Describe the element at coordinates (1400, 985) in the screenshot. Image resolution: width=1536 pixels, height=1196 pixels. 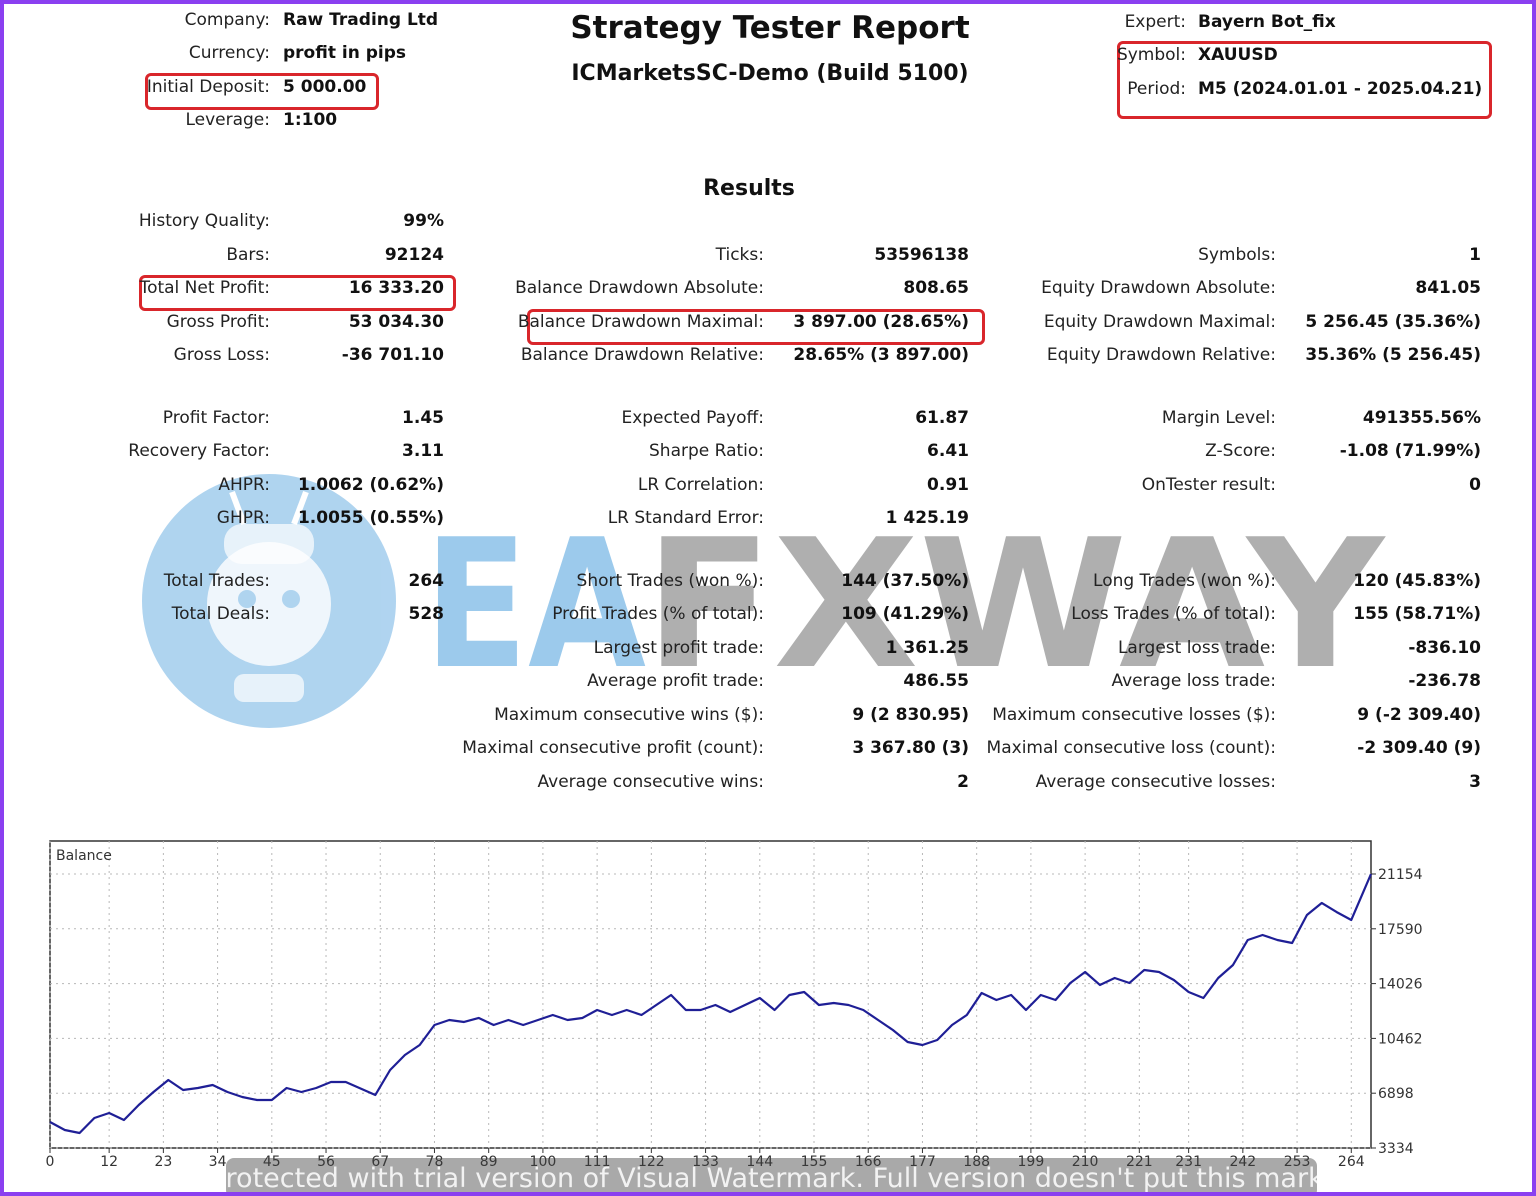
I see `y-tick-label: 14026` at that location.